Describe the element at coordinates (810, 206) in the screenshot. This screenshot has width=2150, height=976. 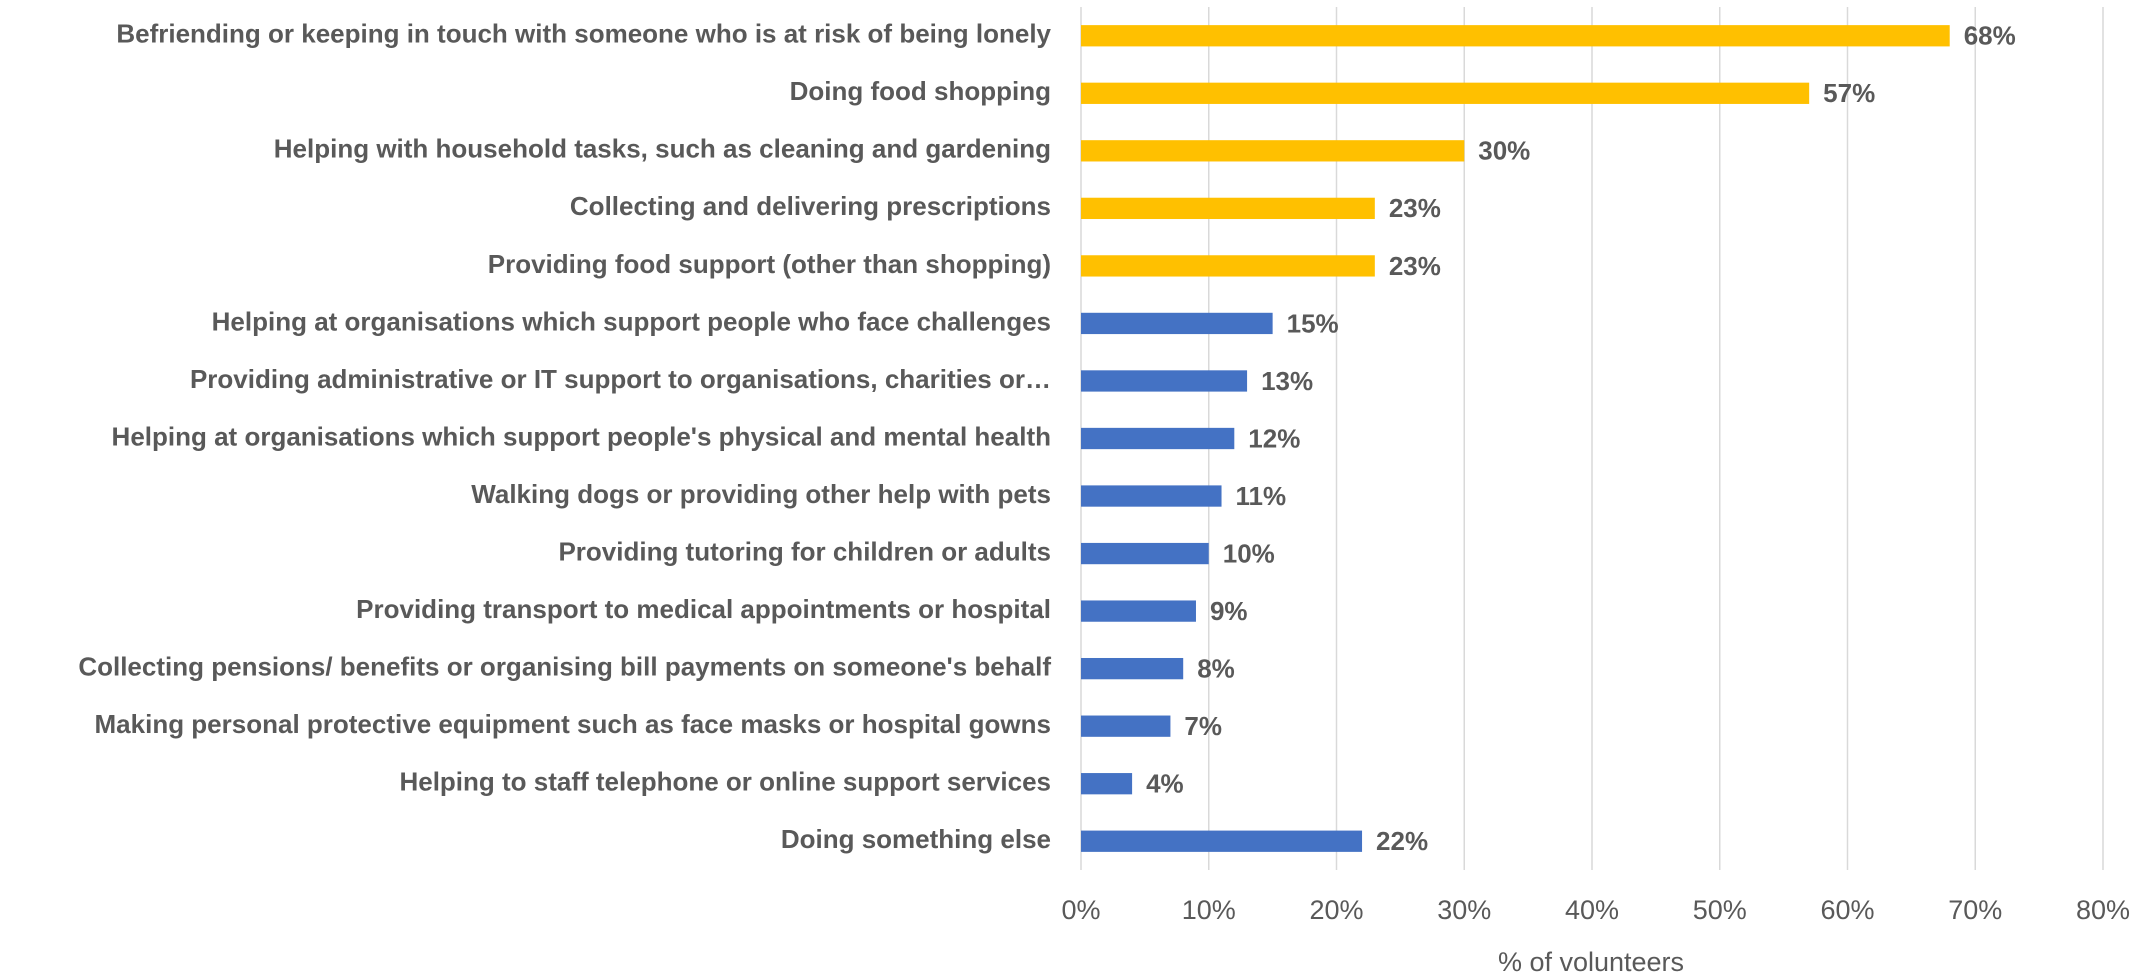
I see `y-tick-label: Collecting and delivering prescriptions` at that location.